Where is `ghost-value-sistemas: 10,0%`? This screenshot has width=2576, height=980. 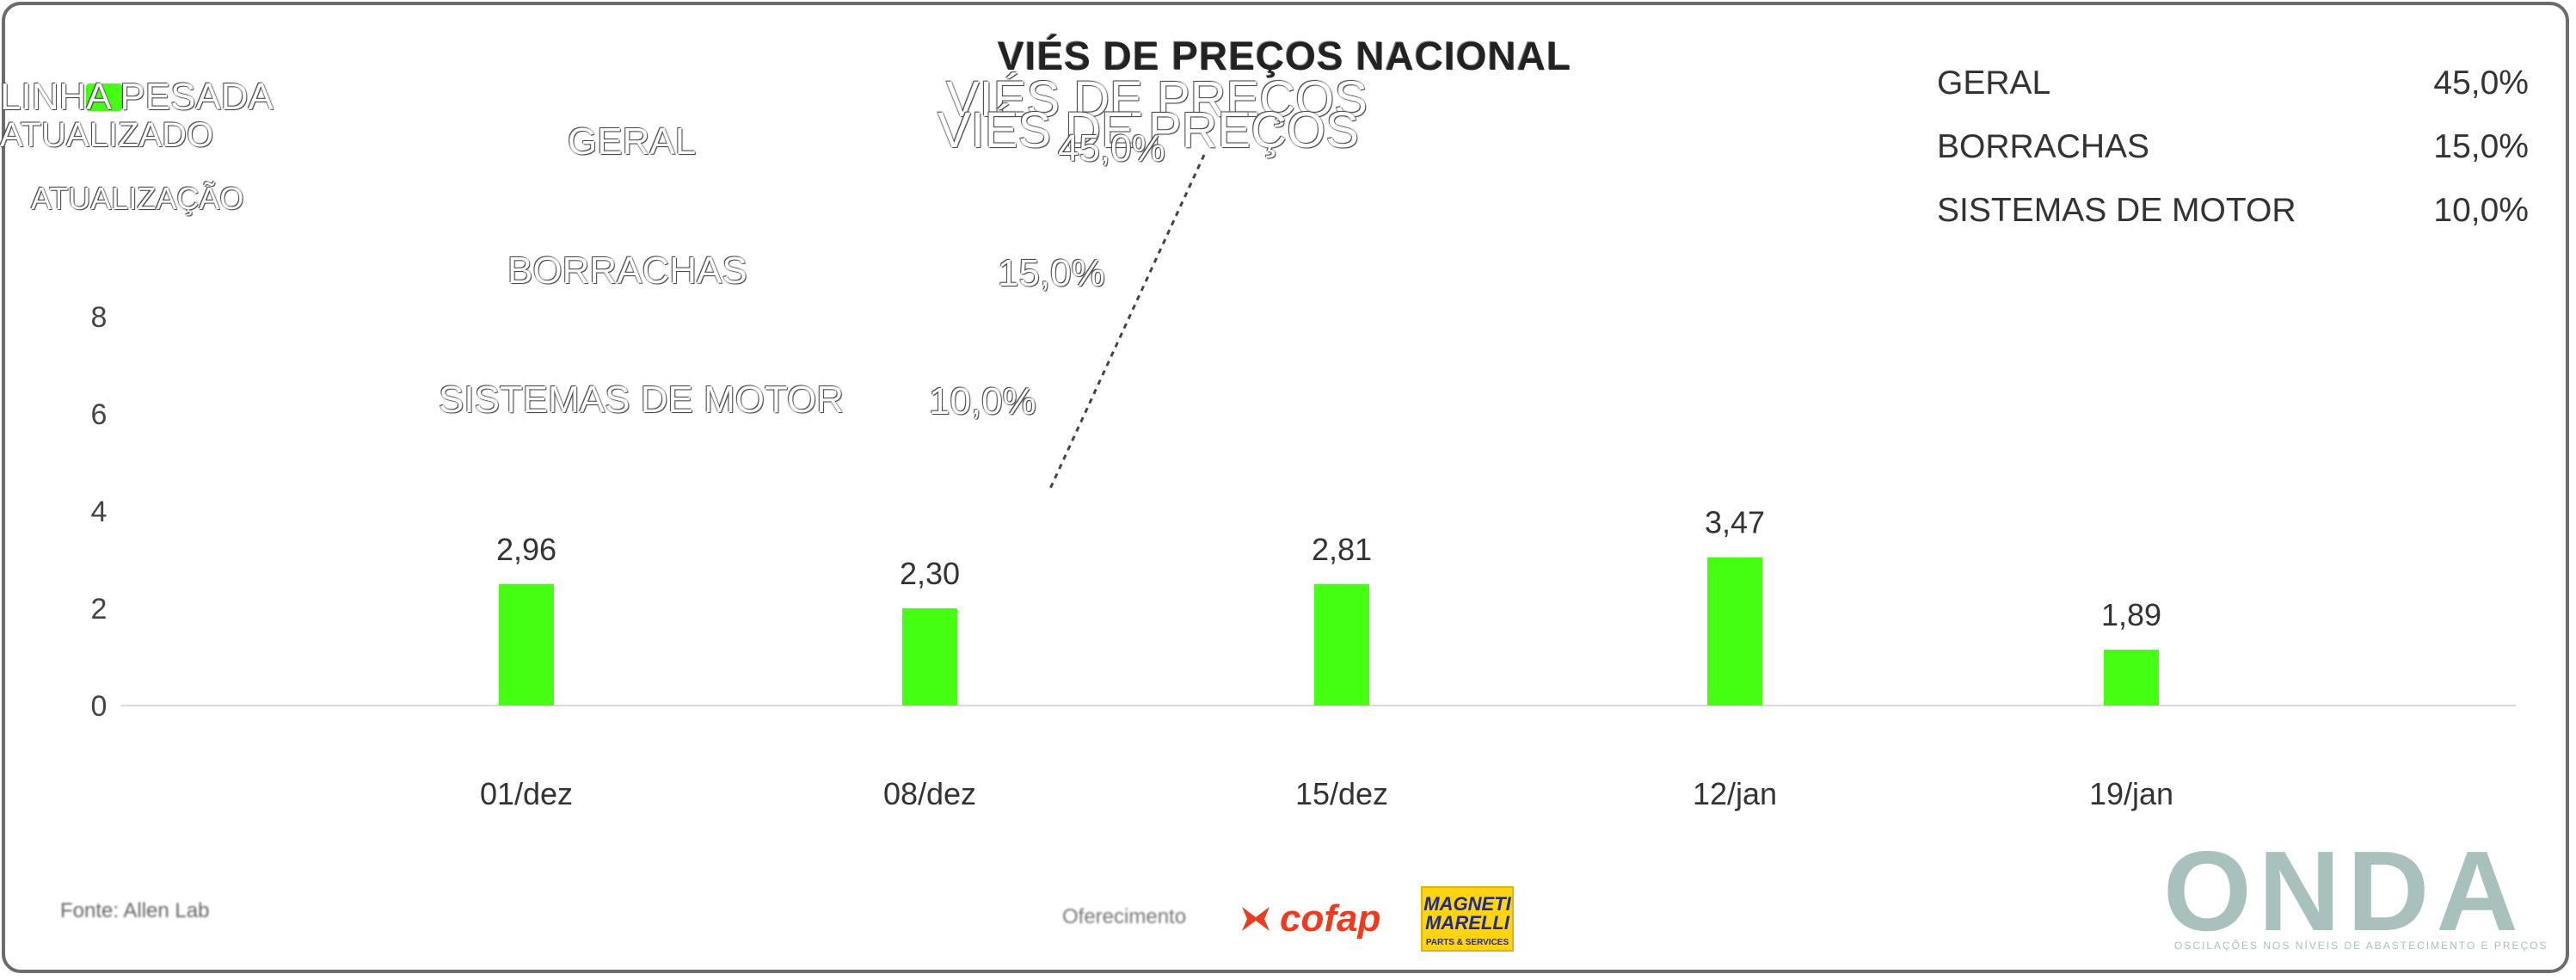 ghost-value-sistemas: 10,0% is located at coordinates (982, 401).